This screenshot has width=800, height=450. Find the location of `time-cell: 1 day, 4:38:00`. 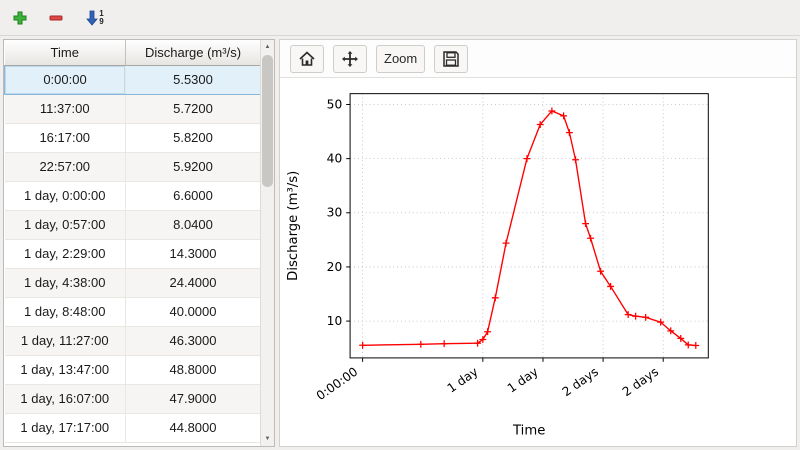

time-cell: 1 day, 4:38:00 is located at coordinates (65, 283).